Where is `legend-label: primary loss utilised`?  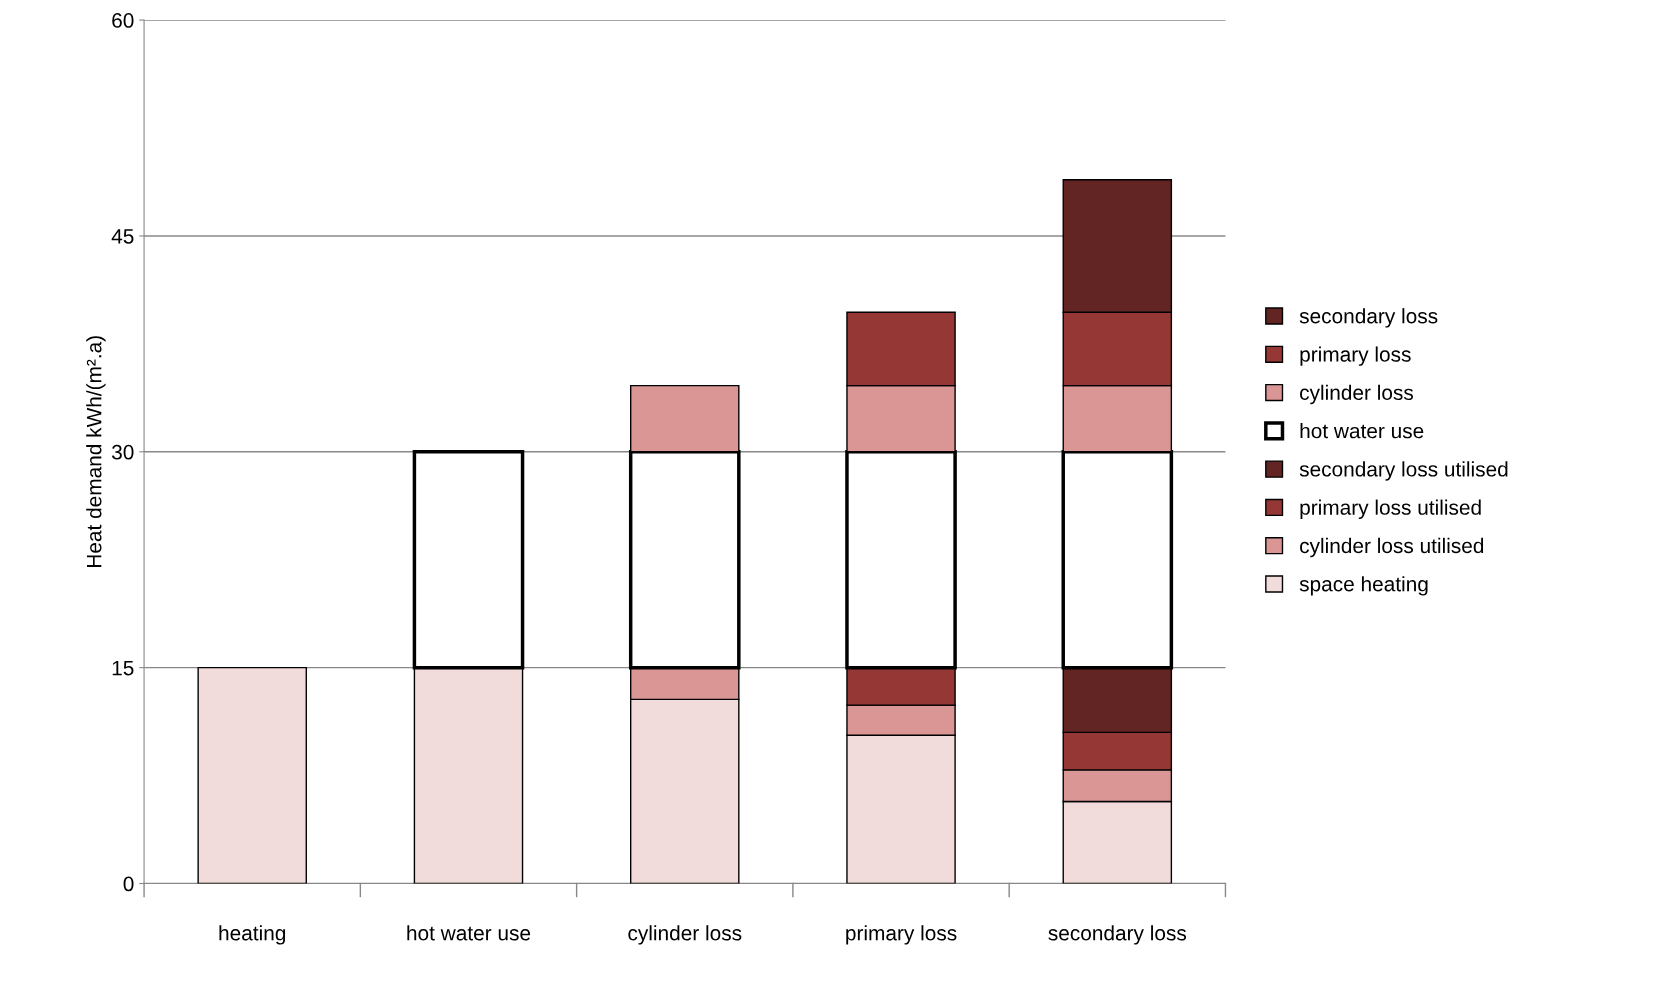 legend-label: primary loss utilised is located at coordinates (1390, 509).